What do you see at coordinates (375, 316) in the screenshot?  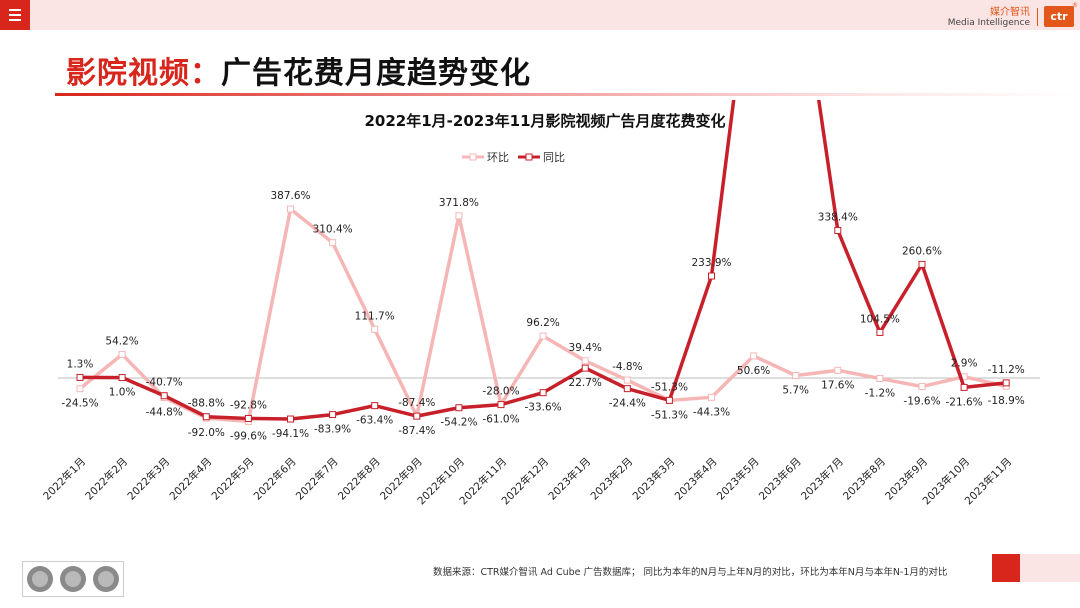 I see `data-label: 111.7%` at bounding box center [375, 316].